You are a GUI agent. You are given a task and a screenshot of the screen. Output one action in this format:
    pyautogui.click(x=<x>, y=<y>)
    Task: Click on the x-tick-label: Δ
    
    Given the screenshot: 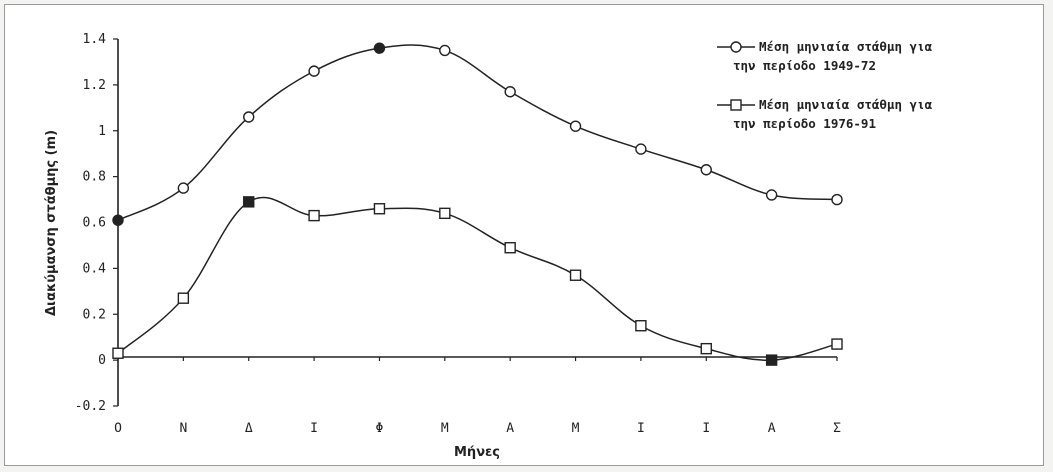 What is the action you would take?
    pyautogui.click(x=249, y=428)
    